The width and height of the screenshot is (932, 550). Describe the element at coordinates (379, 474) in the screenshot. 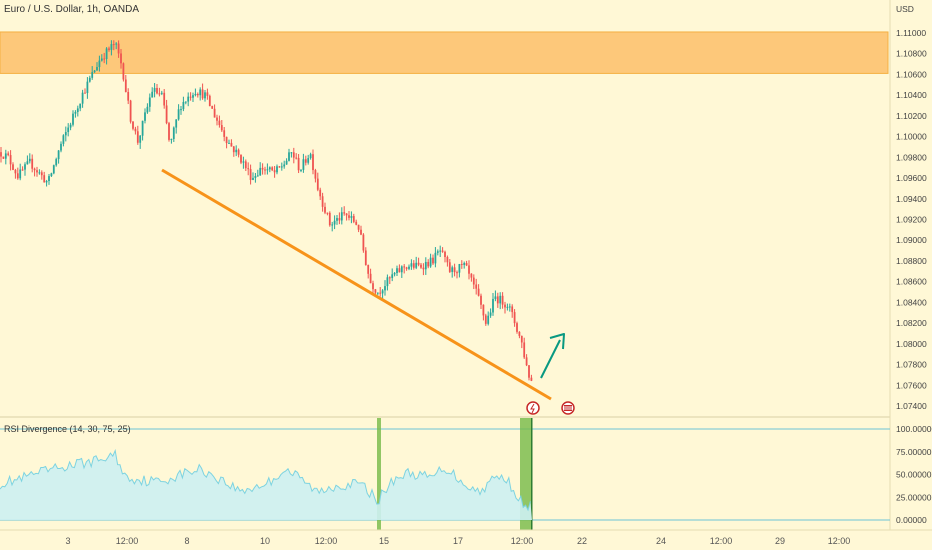

I see `rsi-divergence-band` at that location.